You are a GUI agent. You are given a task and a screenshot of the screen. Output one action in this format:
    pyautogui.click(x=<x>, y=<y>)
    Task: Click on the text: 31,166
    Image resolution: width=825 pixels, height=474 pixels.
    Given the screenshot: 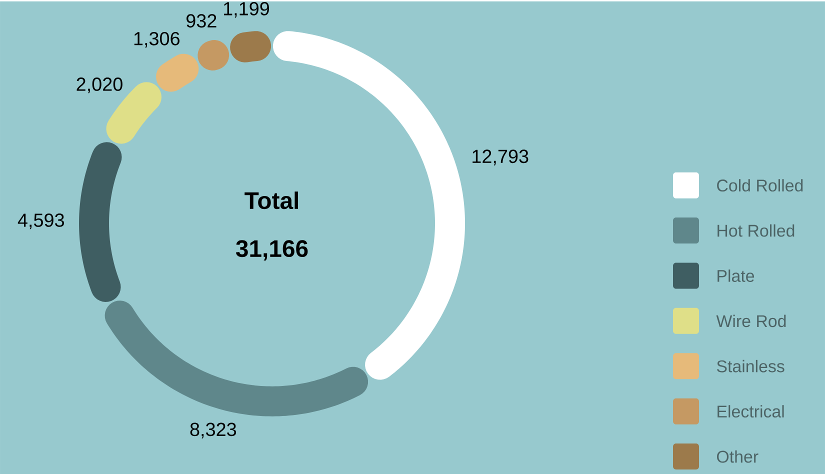 What is the action you would take?
    pyautogui.click(x=272, y=250)
    